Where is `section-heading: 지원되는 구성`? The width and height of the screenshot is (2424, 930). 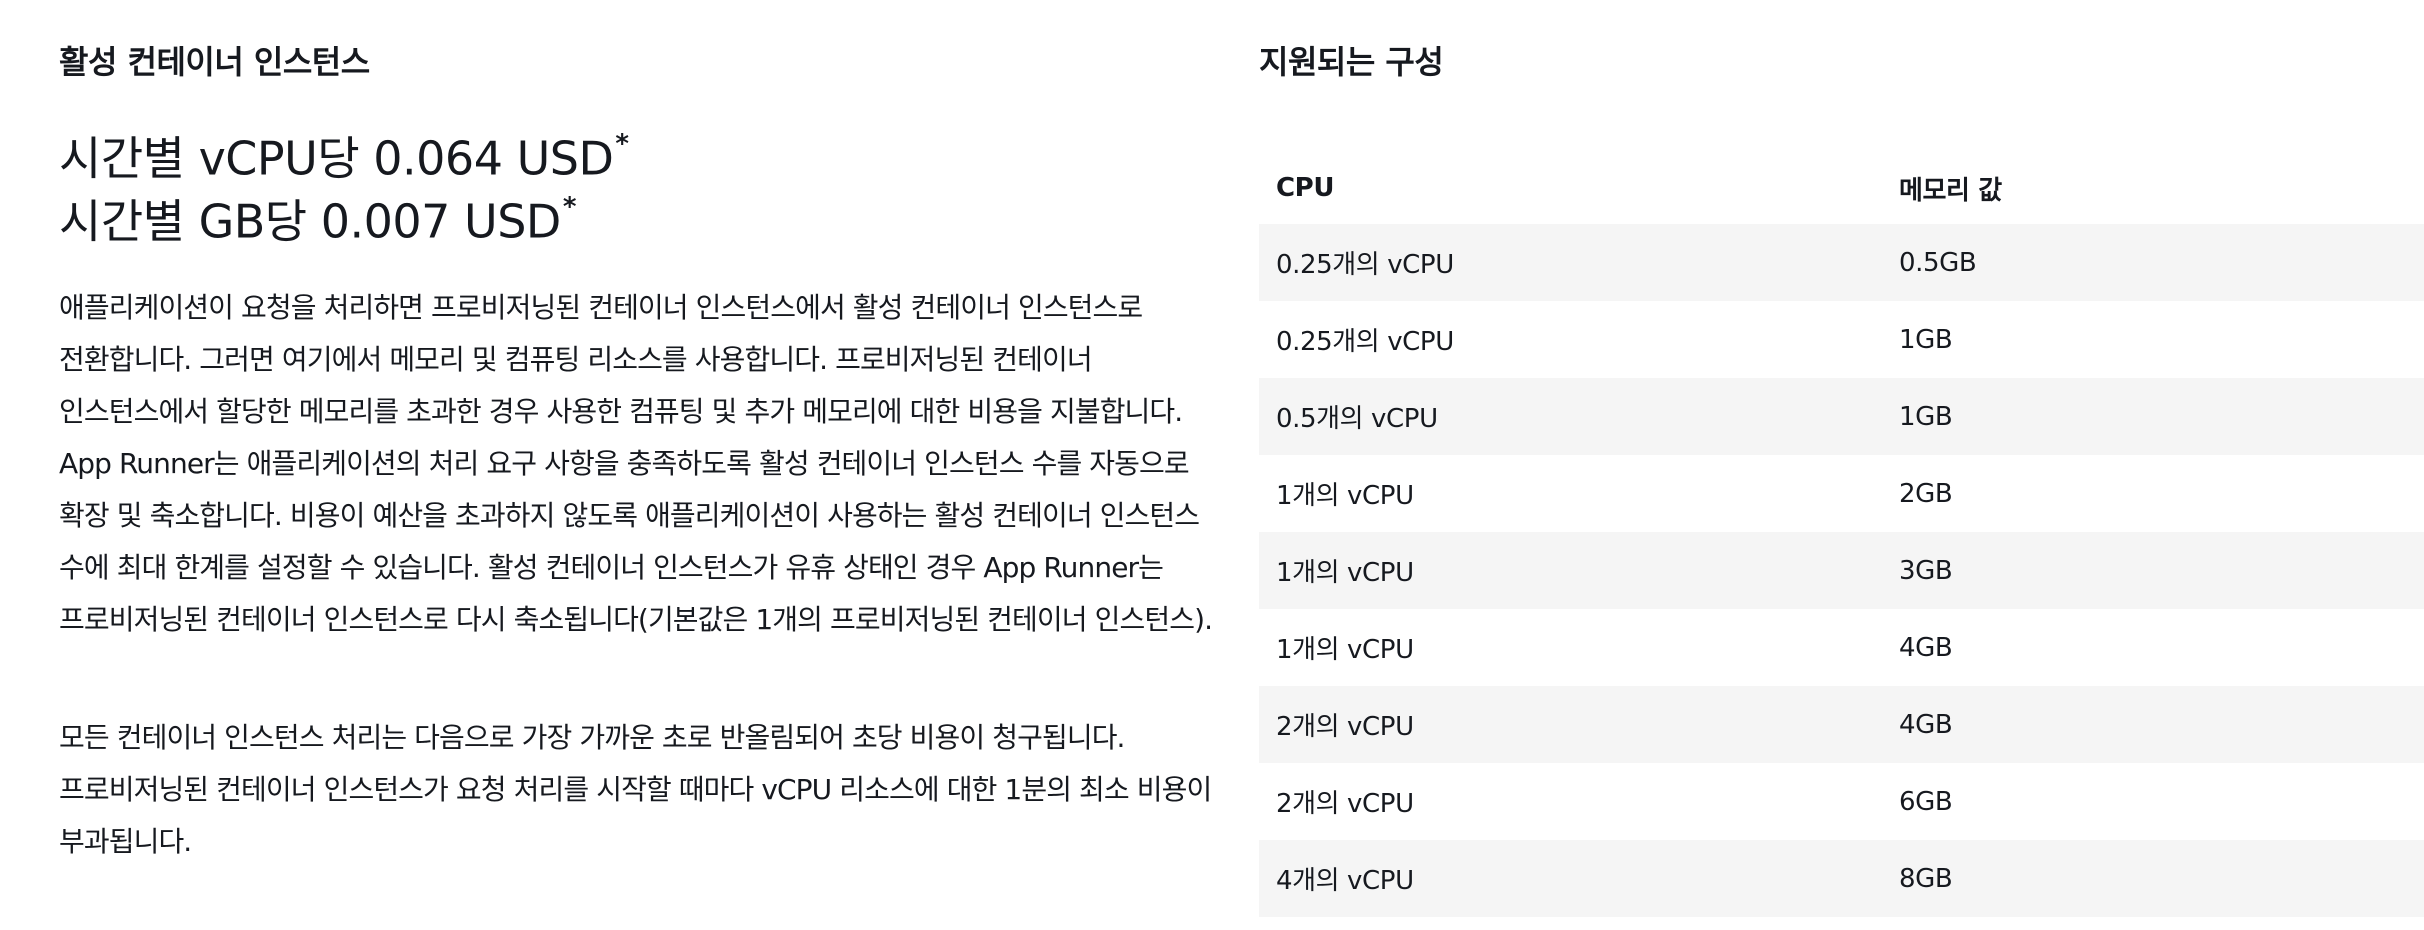 section-heading: 지원되는 구성 is located at coordinates (1351, 62).